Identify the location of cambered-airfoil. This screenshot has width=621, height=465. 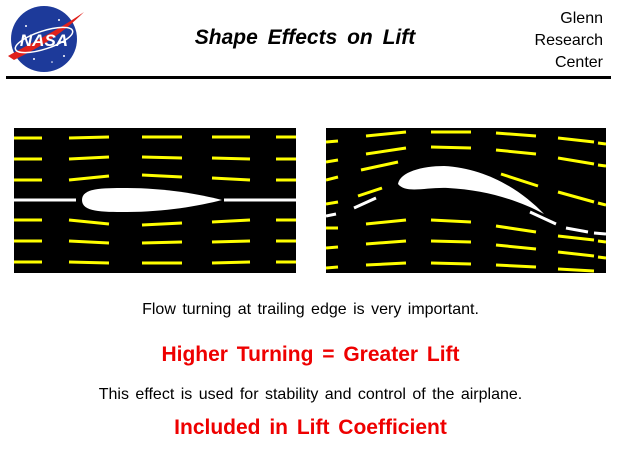
(471, 190).